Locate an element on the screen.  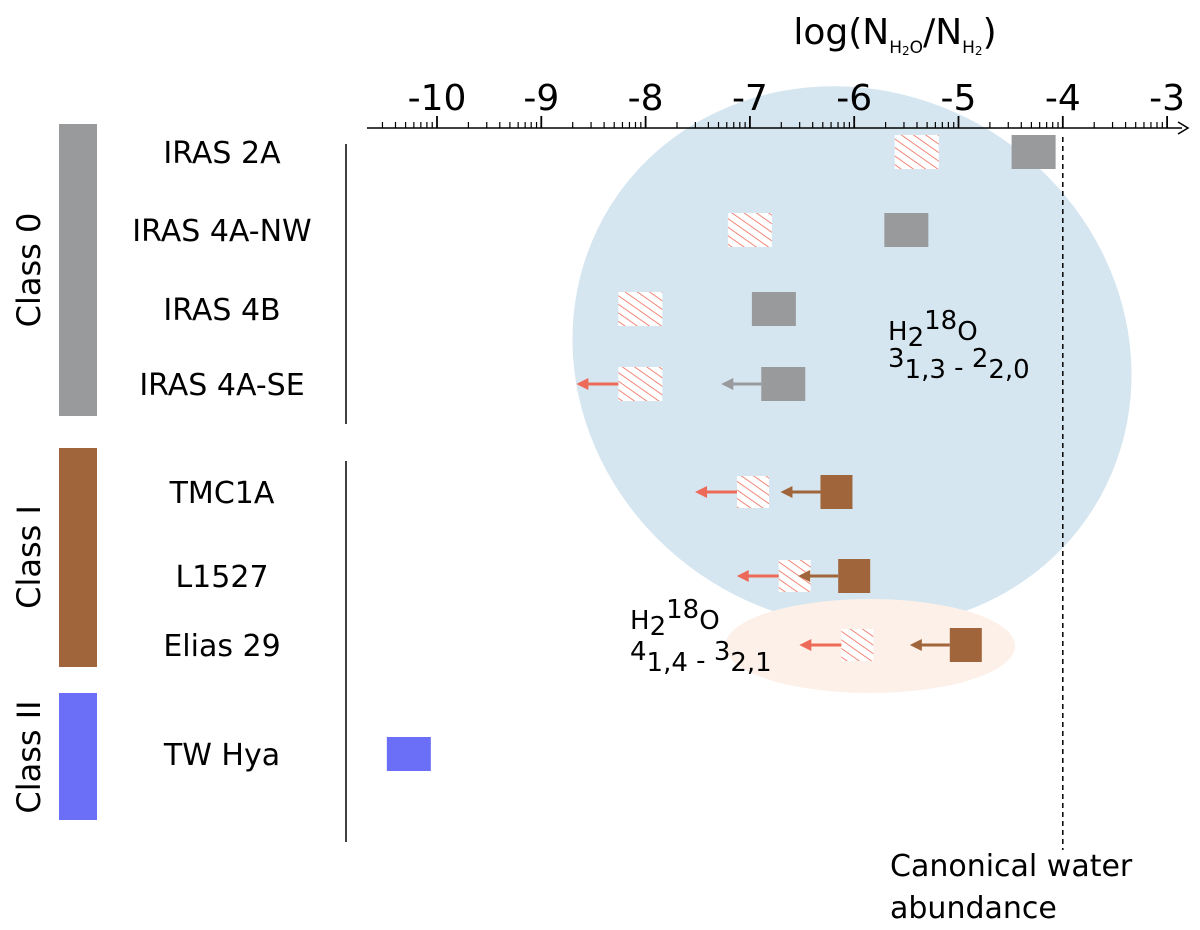
x-tick-label: -7 is located at coordinates (750, 98).